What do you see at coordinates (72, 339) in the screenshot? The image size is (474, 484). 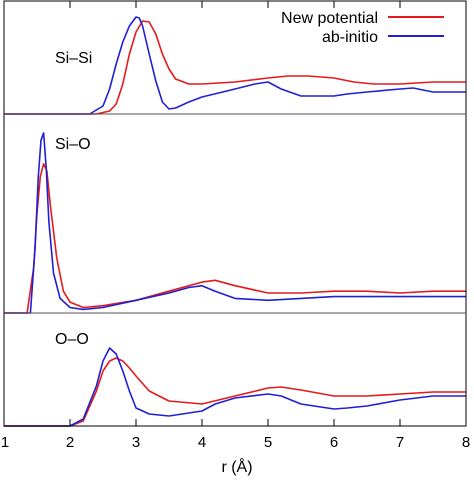 I see `panel-label-o-o: O–O` at bounding box center [72, 339].